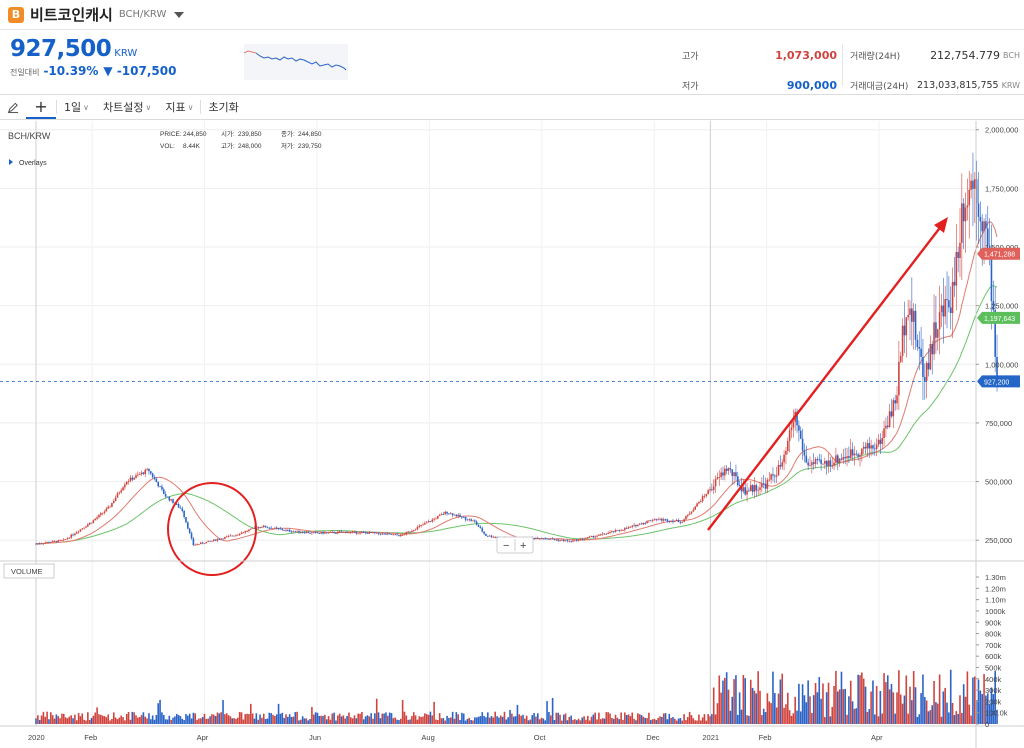  What do you see at coordinates (11, 162) in the screenshot?
I see `overlays-expand-icon` at bounding box center [11, 162].